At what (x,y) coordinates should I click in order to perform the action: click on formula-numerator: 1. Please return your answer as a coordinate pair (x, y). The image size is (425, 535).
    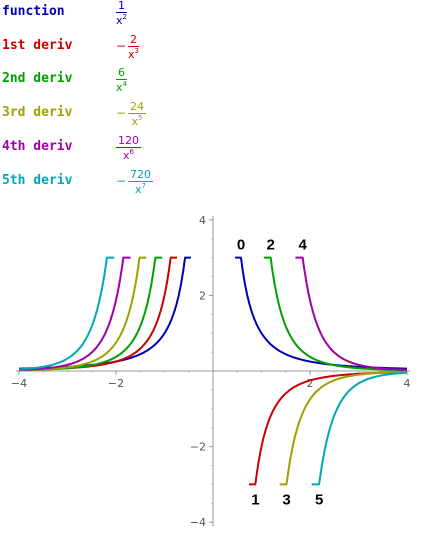
    Looking at the image, I should click on (121, 6).